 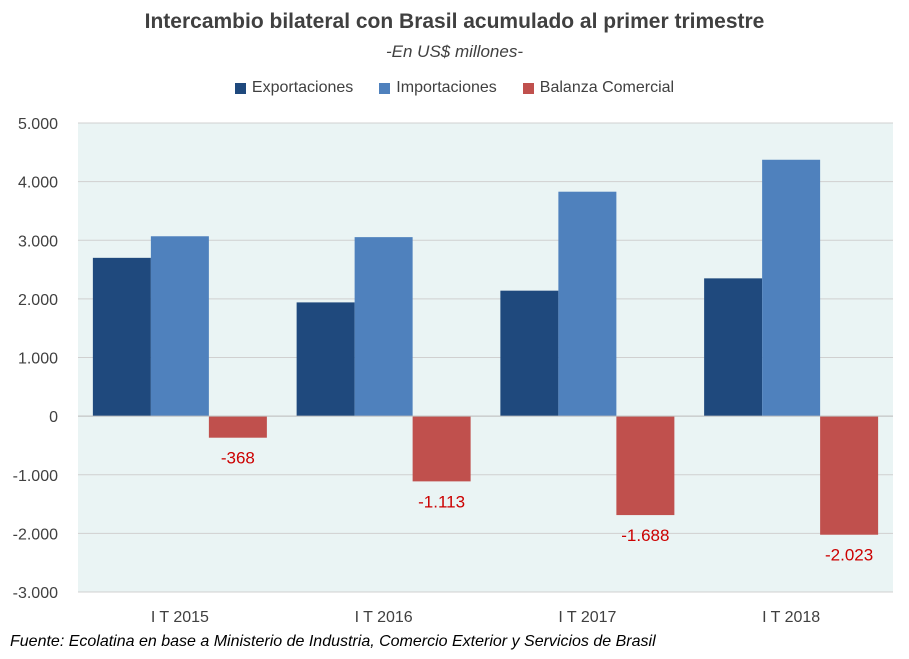 I want to click on x-tick-label: I T 2016, so click(x=384, y=617).